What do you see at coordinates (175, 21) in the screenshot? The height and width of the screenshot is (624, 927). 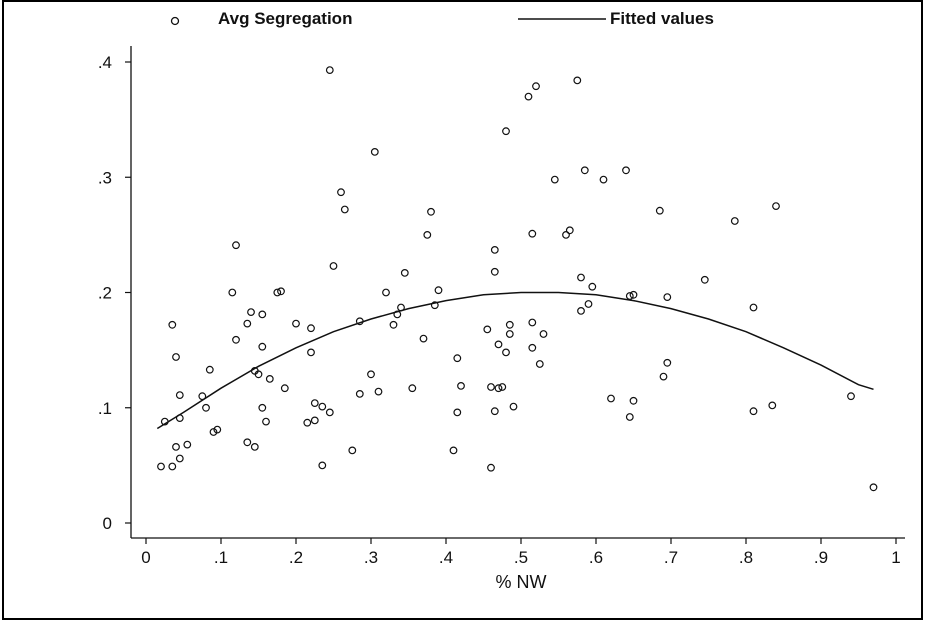 I see `legend-marker-avg-segregation` at bounding box center [175, 21].